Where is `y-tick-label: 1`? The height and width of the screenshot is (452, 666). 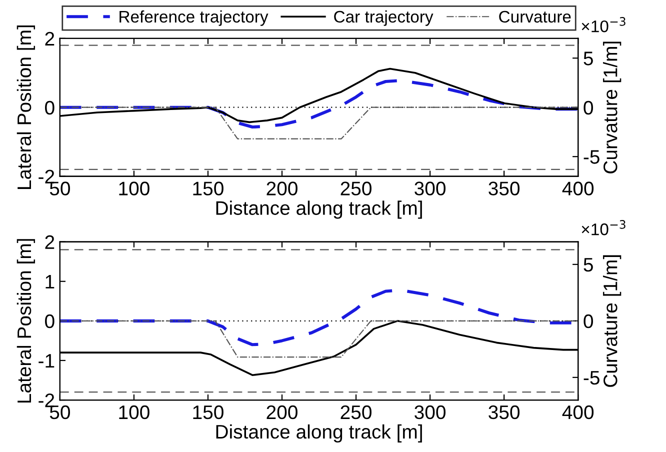
y-tick-label: 1 is located at coordinates (50, 281).